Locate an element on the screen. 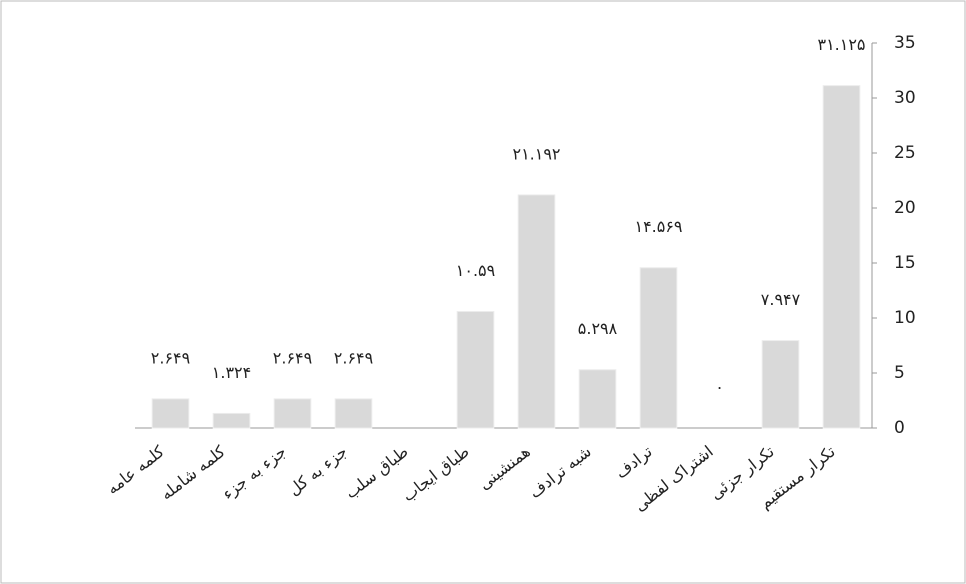 The height and width of the screenshot is (584, 966). value-label: ۱.۳۲۴ is located at coordinates (231, 372).